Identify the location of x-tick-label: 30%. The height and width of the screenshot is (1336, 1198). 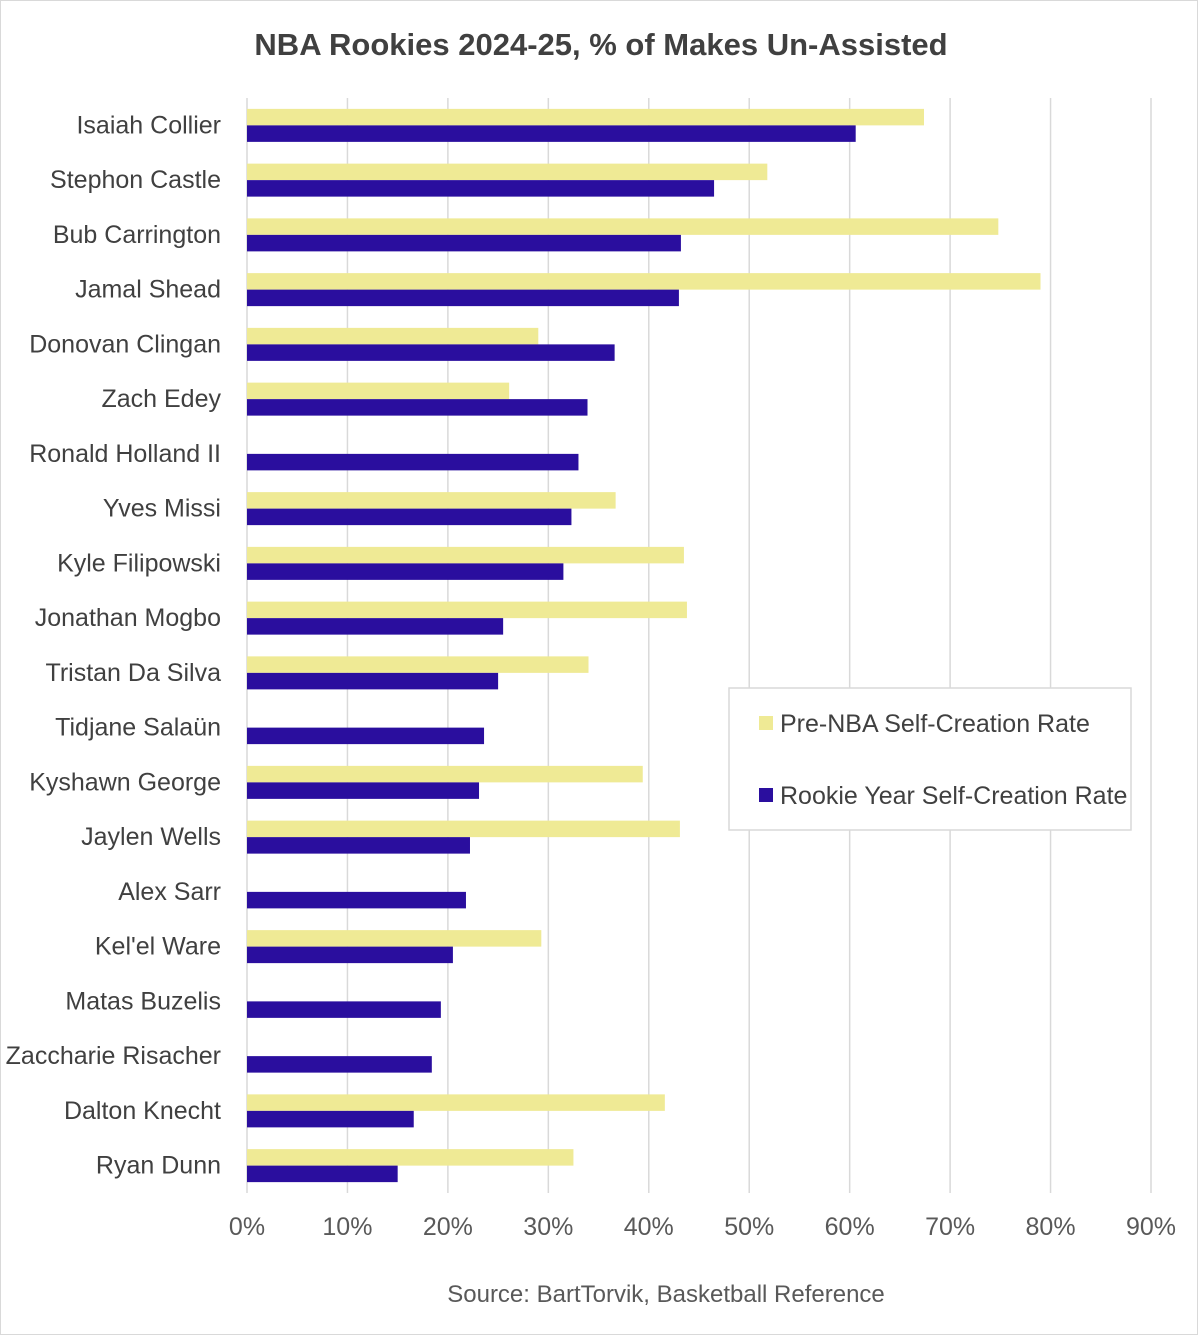
(548, 1227).